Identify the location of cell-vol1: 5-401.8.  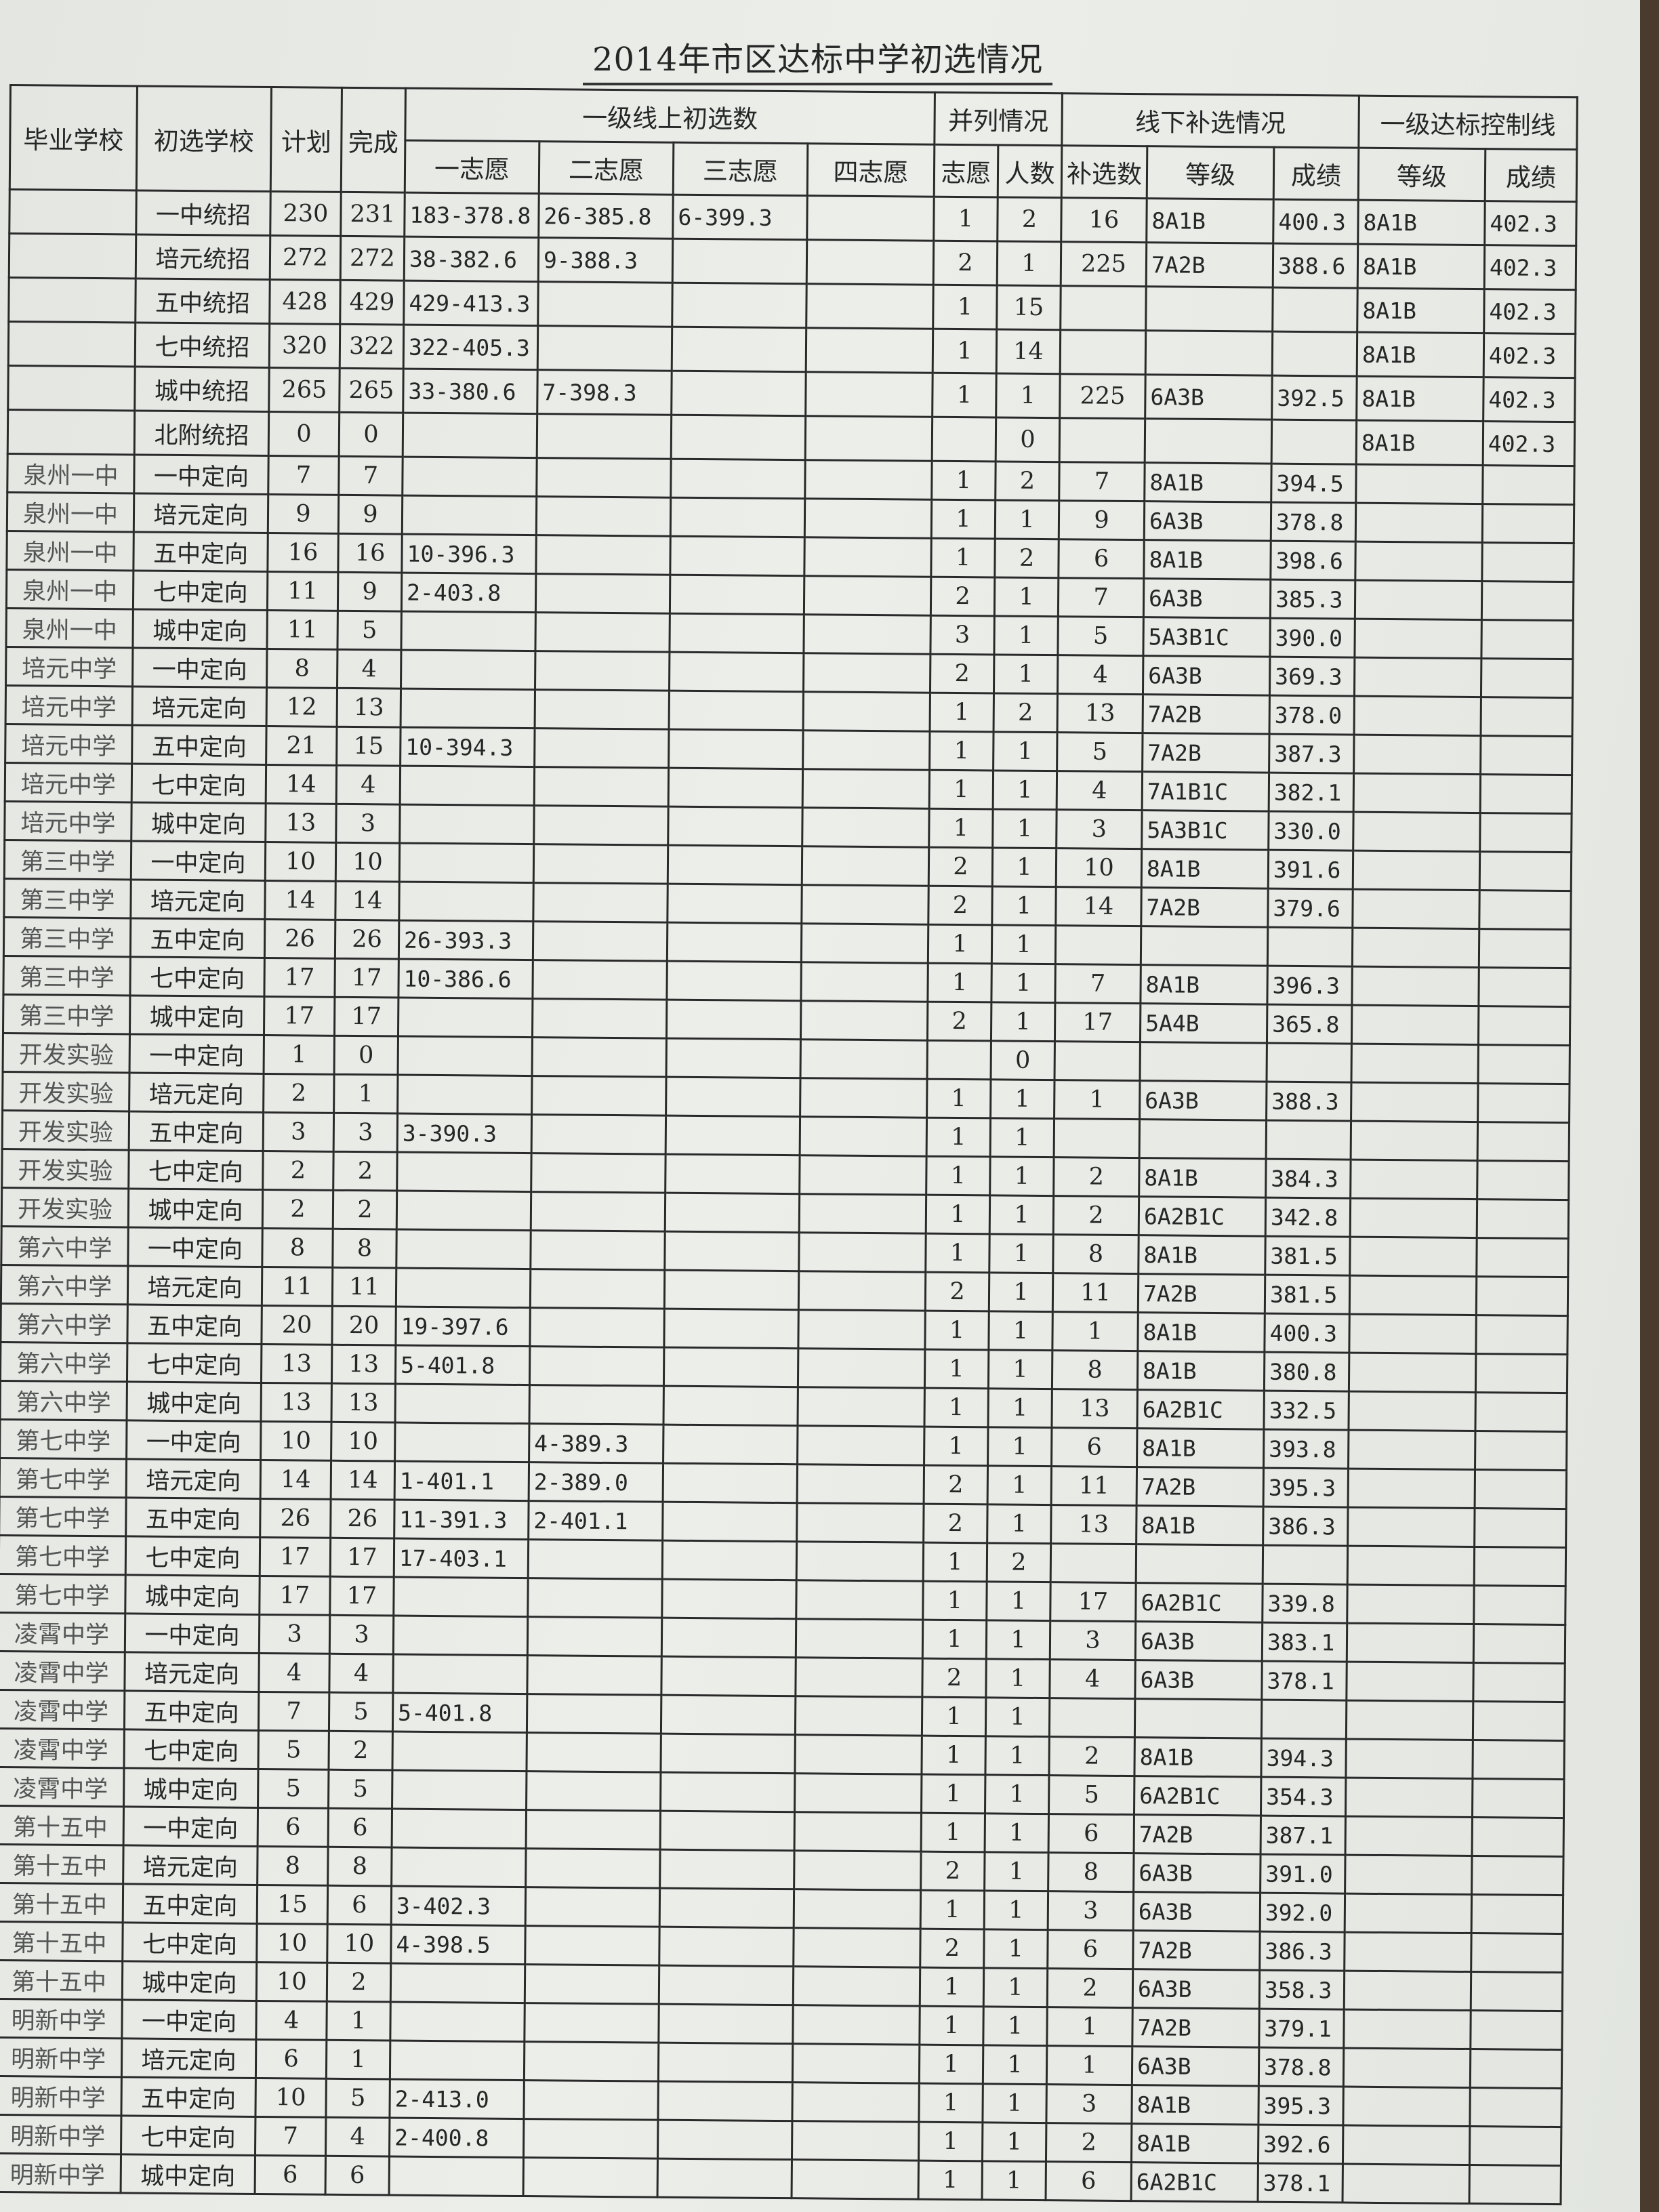
(462, 1365).